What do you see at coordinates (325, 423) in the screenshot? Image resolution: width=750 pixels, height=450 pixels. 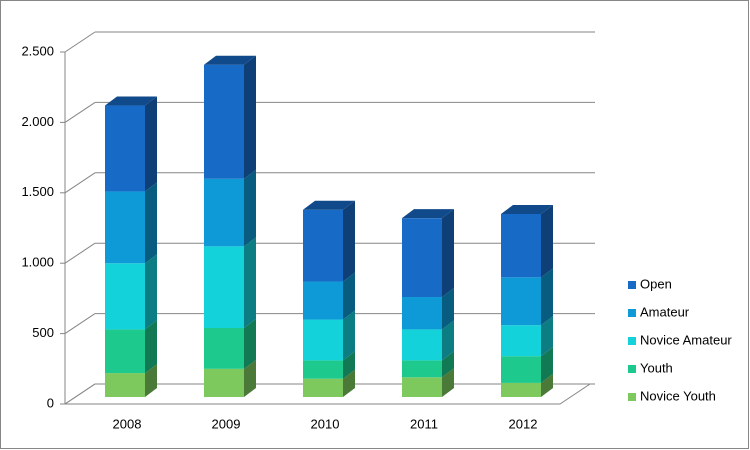 I see `x-tick-label: 2010` at bounding box center [325, 423].